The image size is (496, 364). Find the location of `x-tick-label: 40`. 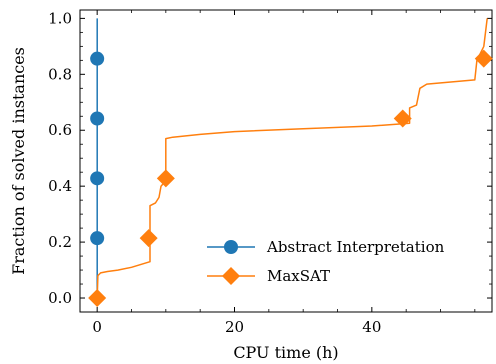

x-tick-label: 40 is located at coordinates (371, 327).